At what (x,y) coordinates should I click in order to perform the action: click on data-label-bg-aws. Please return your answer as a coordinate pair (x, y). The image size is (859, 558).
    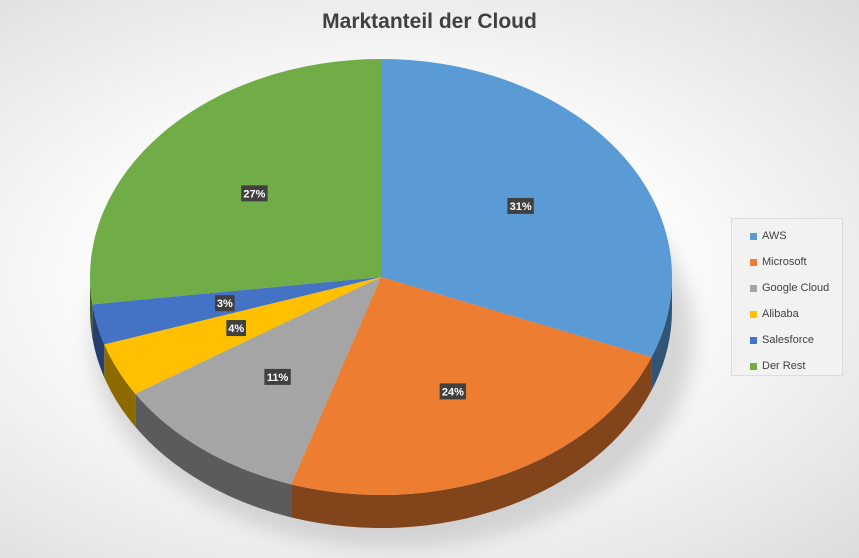
    Looking at the image, I should click on (520, 205).